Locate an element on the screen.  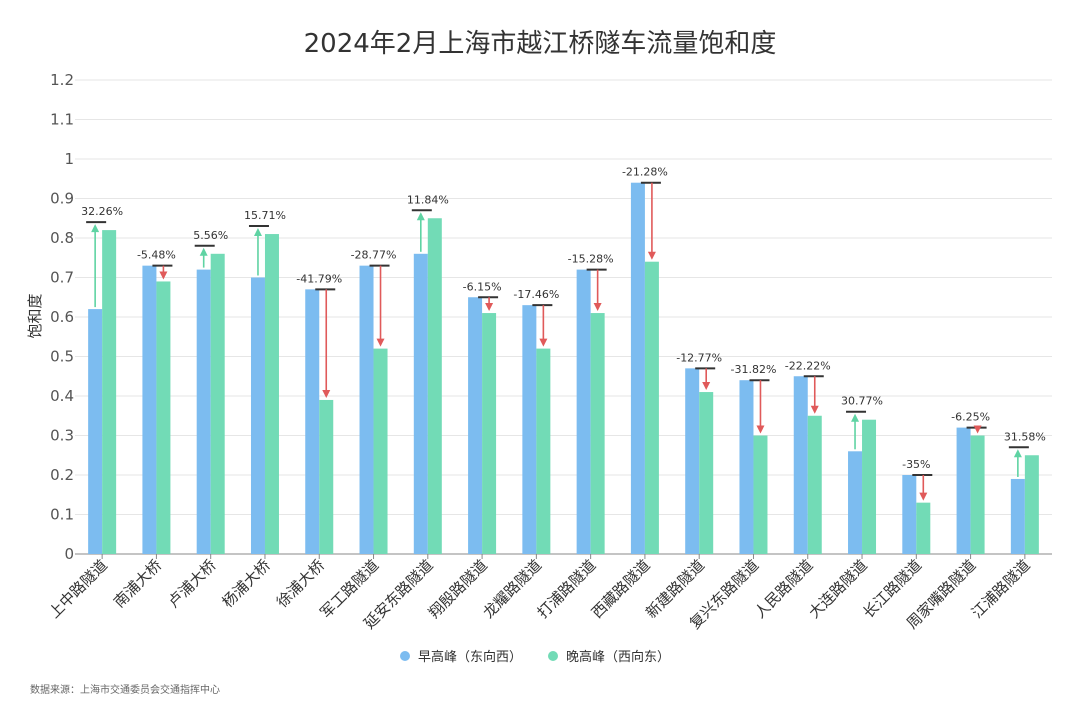
x-tick-label: 南浦大桥 is located at coordinates (137, 583).